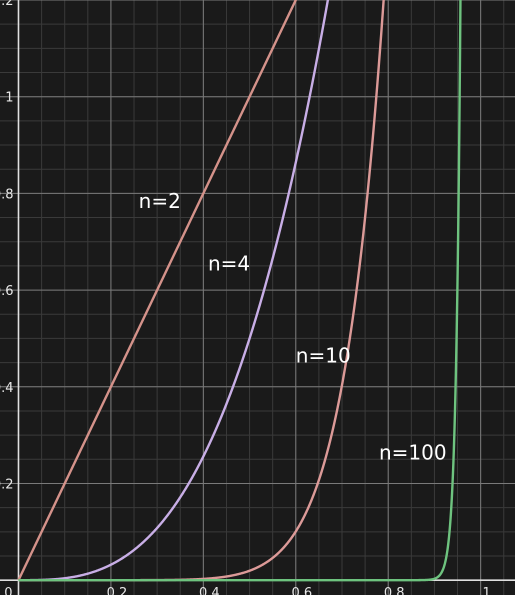 This screenshot has height=595, width=515. What do you see at coordinates (6, 388) in the screenshot?
I see `y-tick-label: 0.4` at bounding box center [6, 388].